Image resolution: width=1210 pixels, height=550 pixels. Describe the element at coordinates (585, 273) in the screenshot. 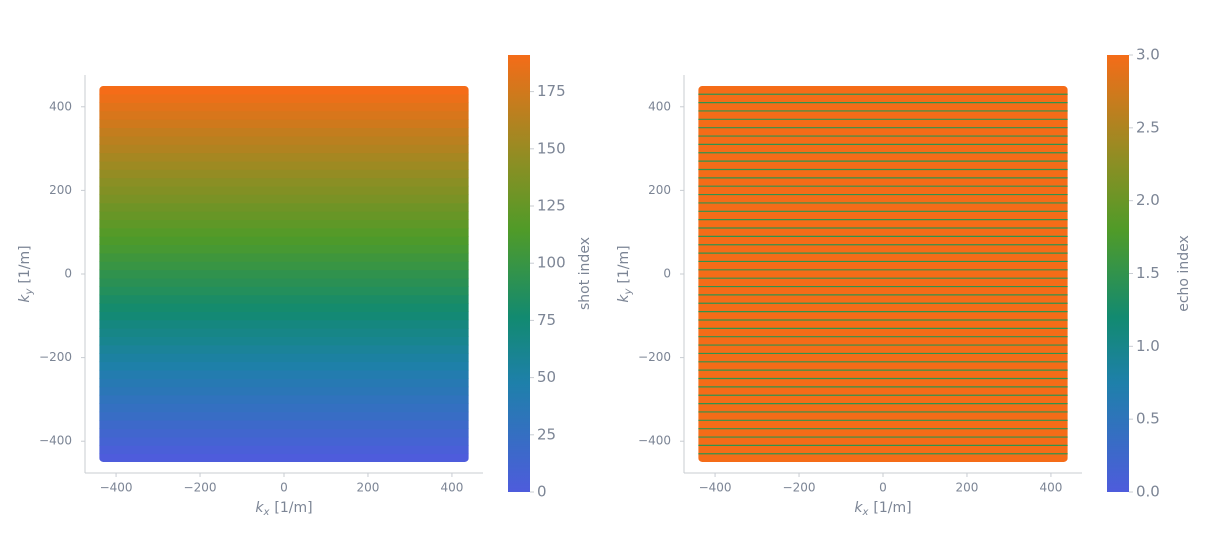

I see `colorbar-label: shot index` at that location.